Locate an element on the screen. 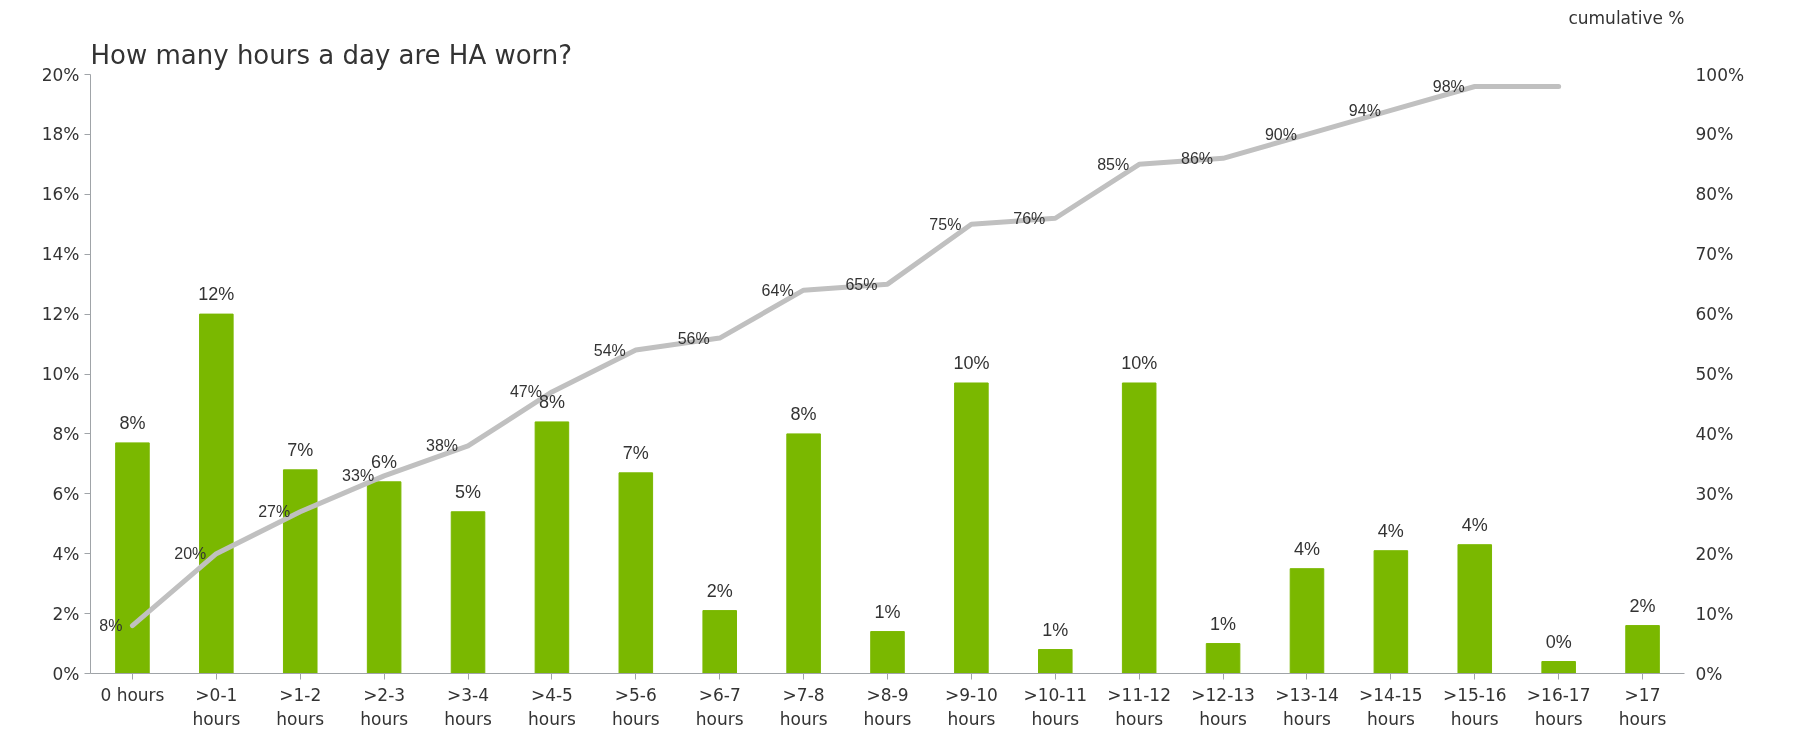 The height and width of the screenshot is (731, 1794). y2-tick-label: 10% is located at coordinates (1714, 613).